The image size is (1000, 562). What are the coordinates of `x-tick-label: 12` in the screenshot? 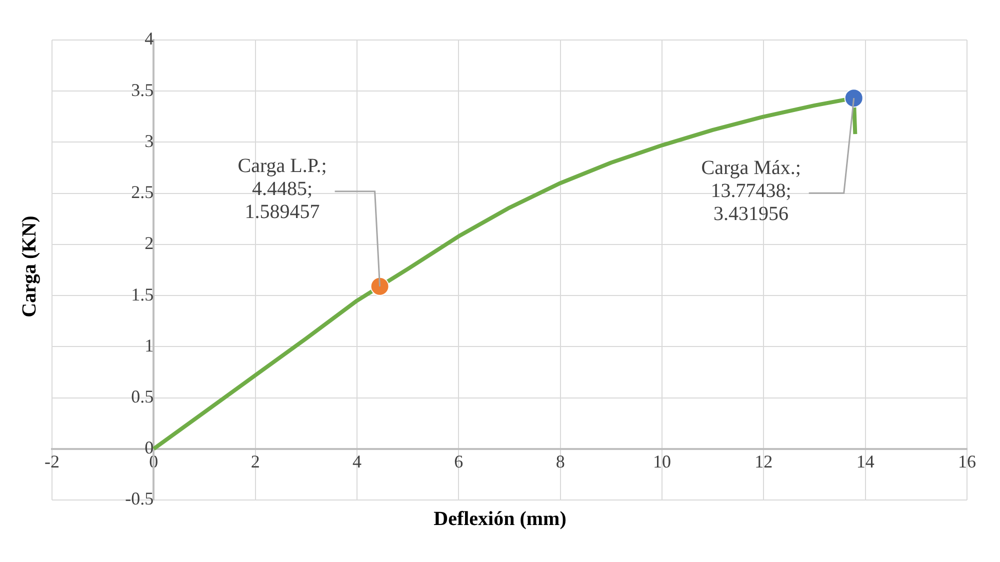 It's located at (763, 461).